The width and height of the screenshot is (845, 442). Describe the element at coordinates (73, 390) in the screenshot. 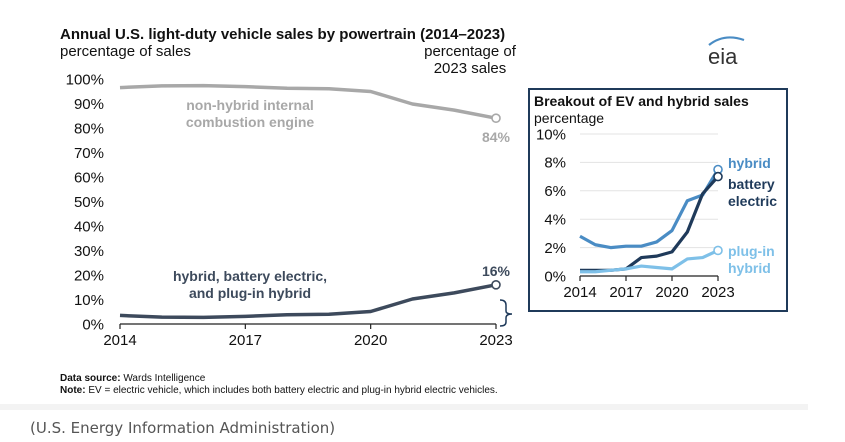

I see `note-label: Note:` at that location.